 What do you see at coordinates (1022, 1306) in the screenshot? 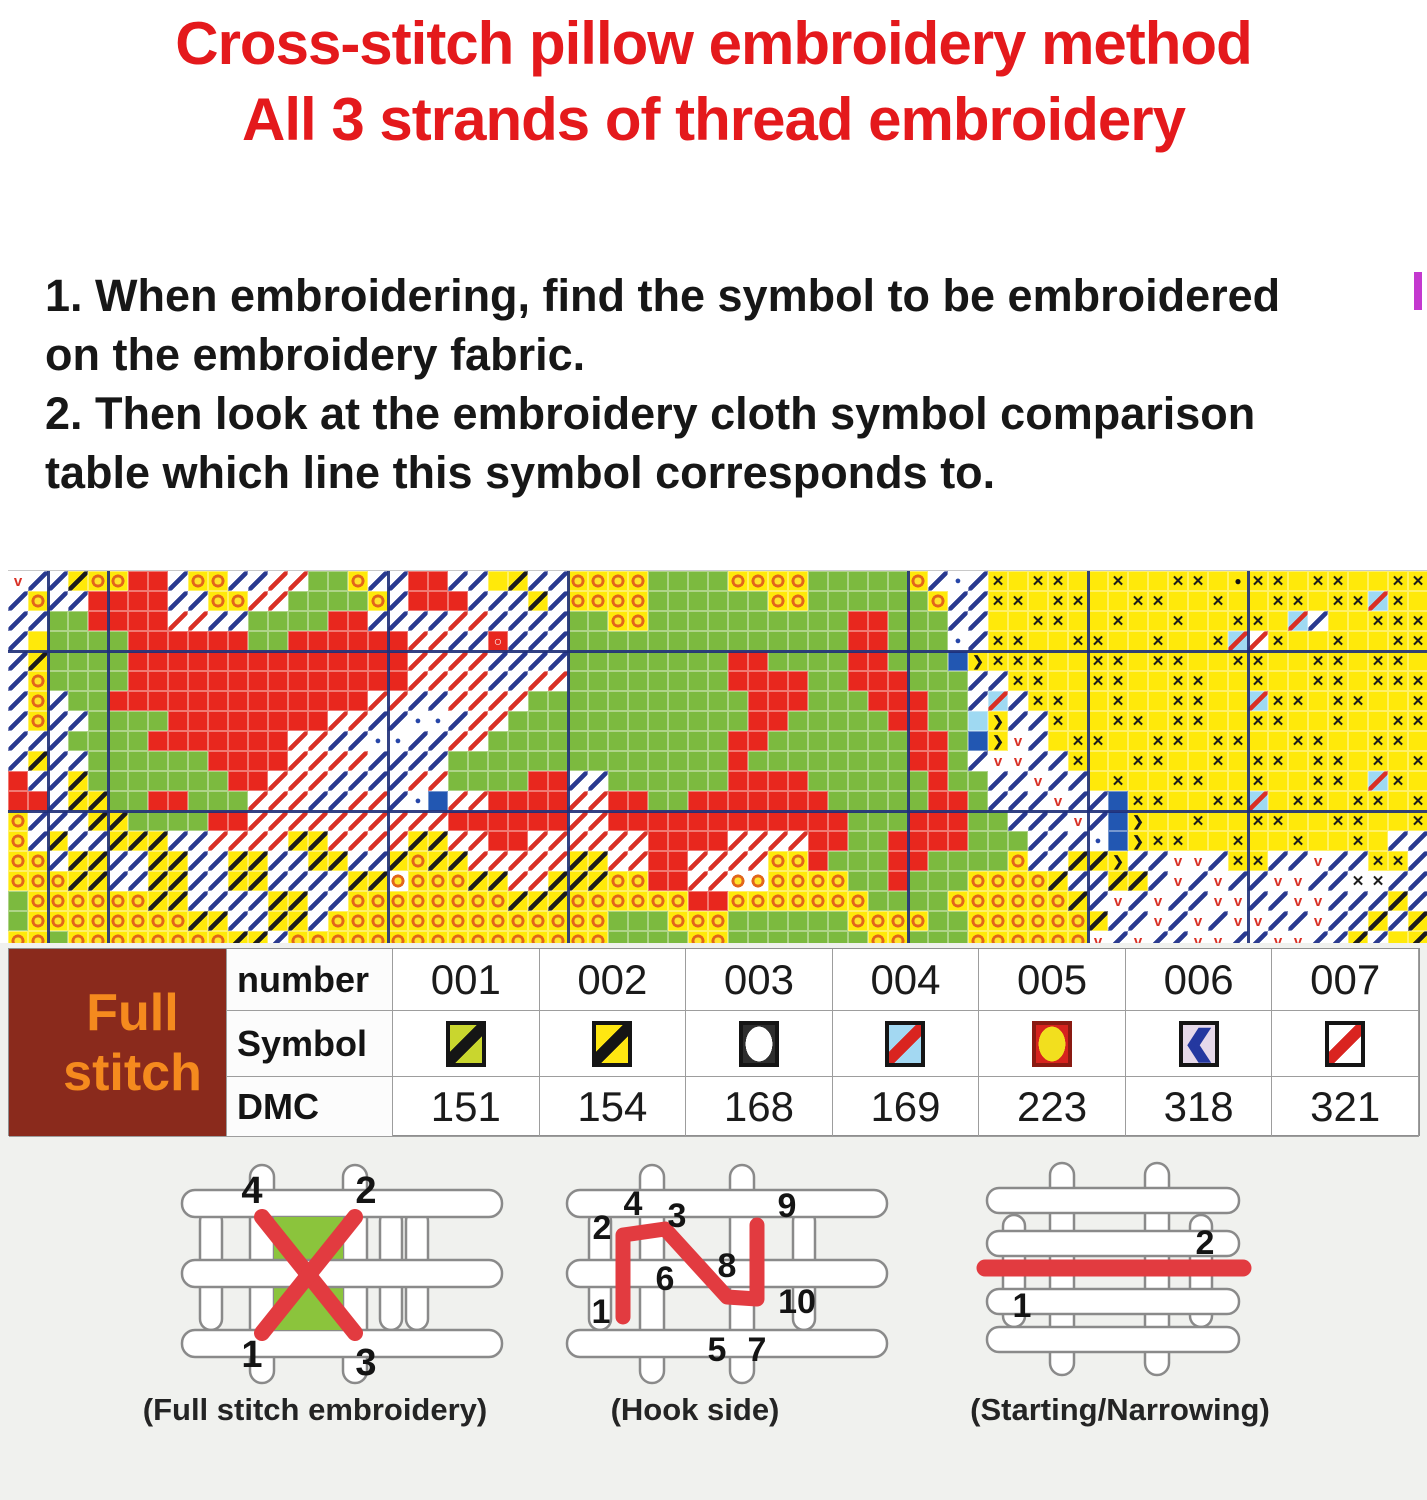
I see `stitch-number: 1` at bounding box center [1022, 1306].